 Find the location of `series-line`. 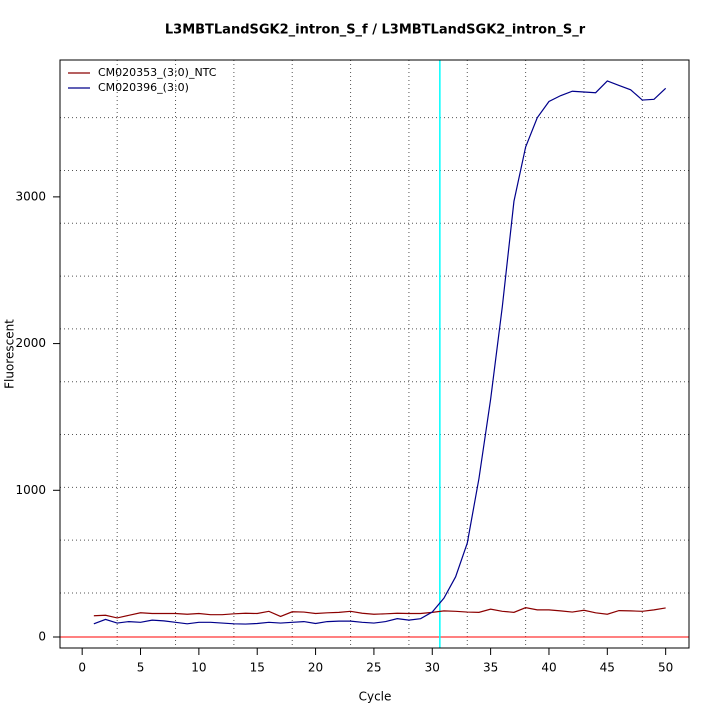

series-line is located at coordinates (379, 613).